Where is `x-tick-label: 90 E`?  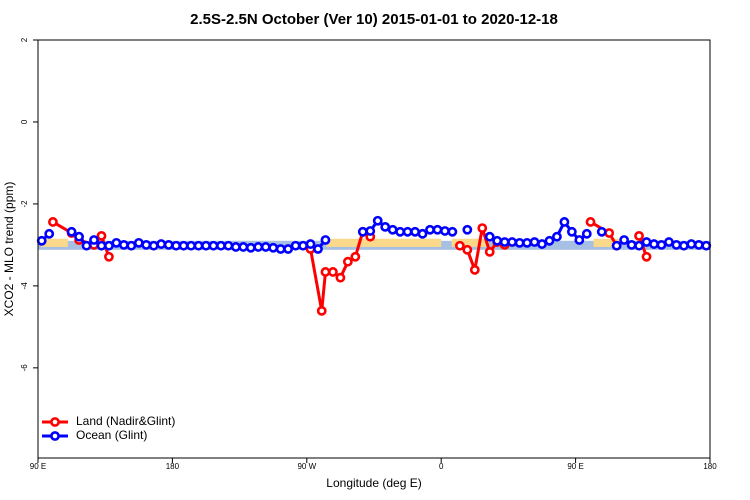
x-tick-label: 90 E is located at coordinates (38, 466).